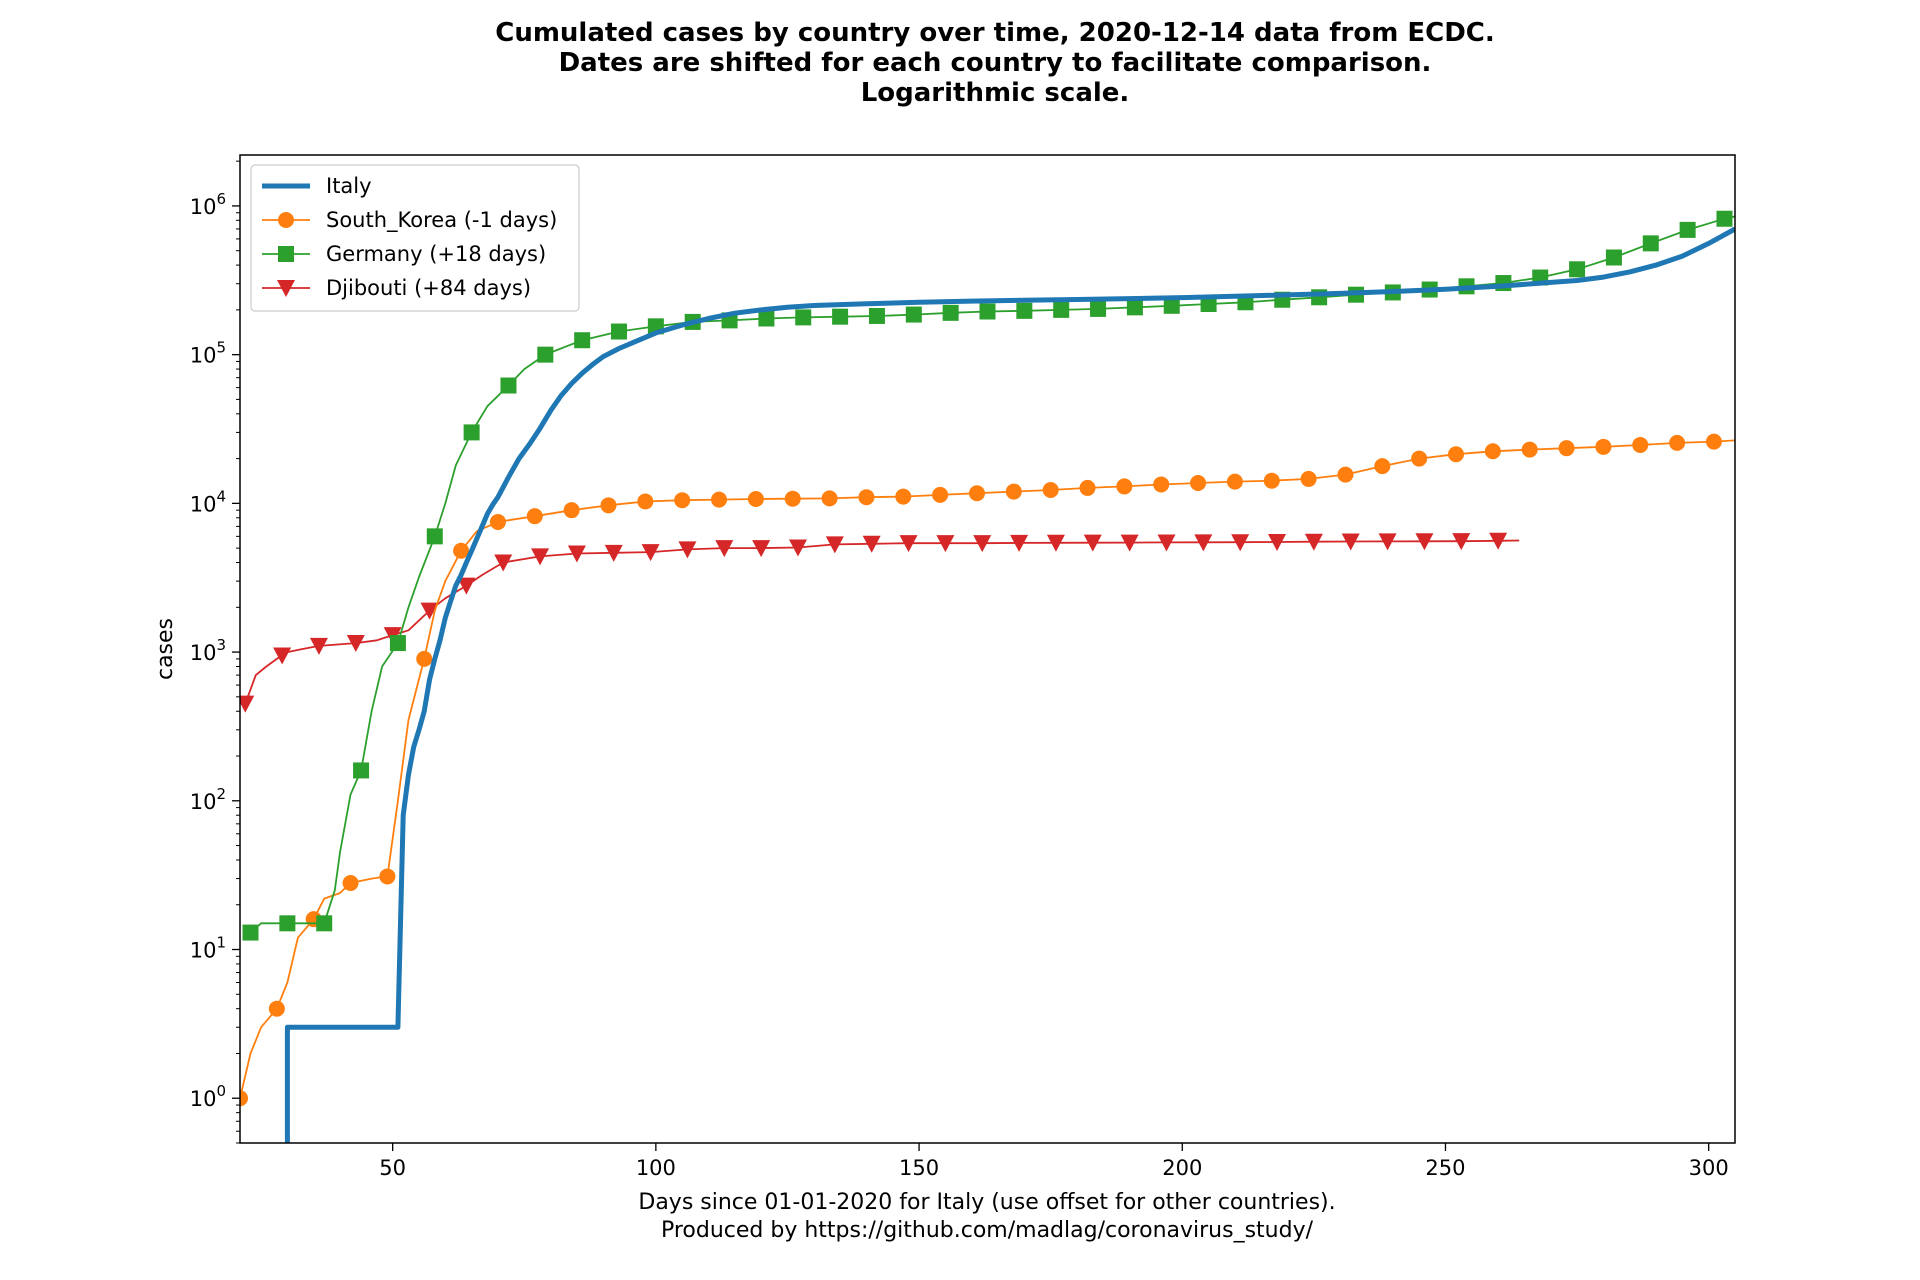  Describe the element at coordinates (208, 501) in the screenshot. I see `y-tick-label: 10⁴` at that location.